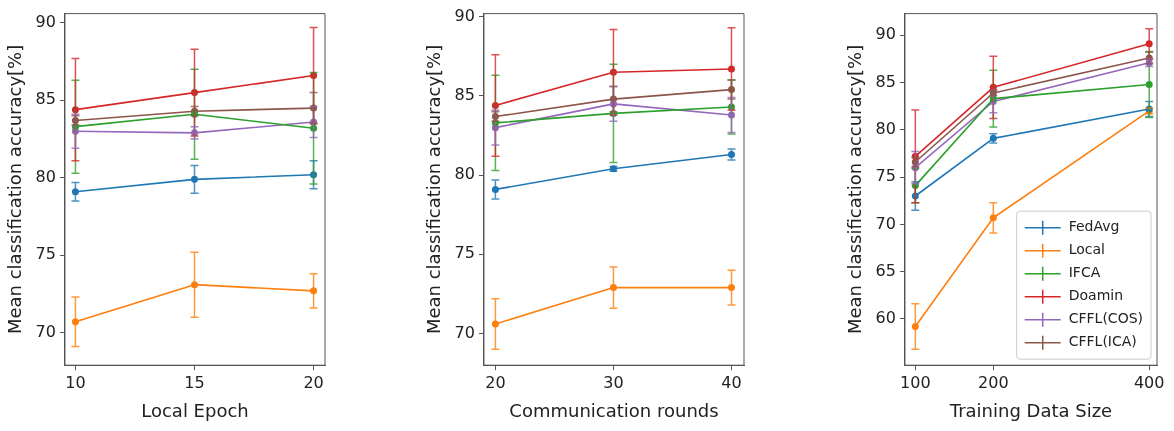 This screenshot has width=1174, height=431. I want to click on x-tick-label: 400, so click(1149, 382).